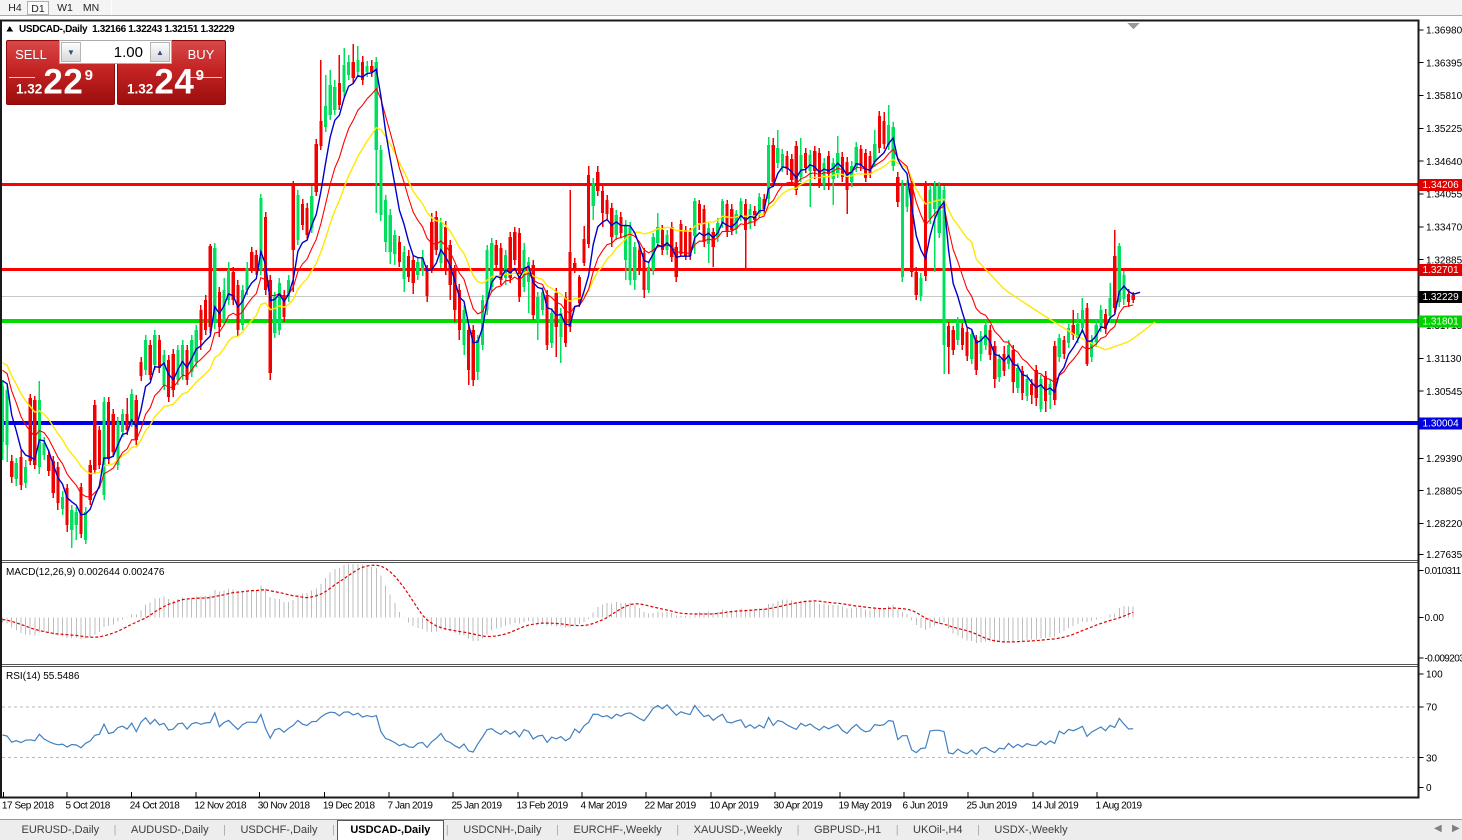 The width and height of the screenshot is (1462, 840). Describe the element at coordinates (1444, 63) in the screenshot. I see `svg-text: 1.36395` at that location.